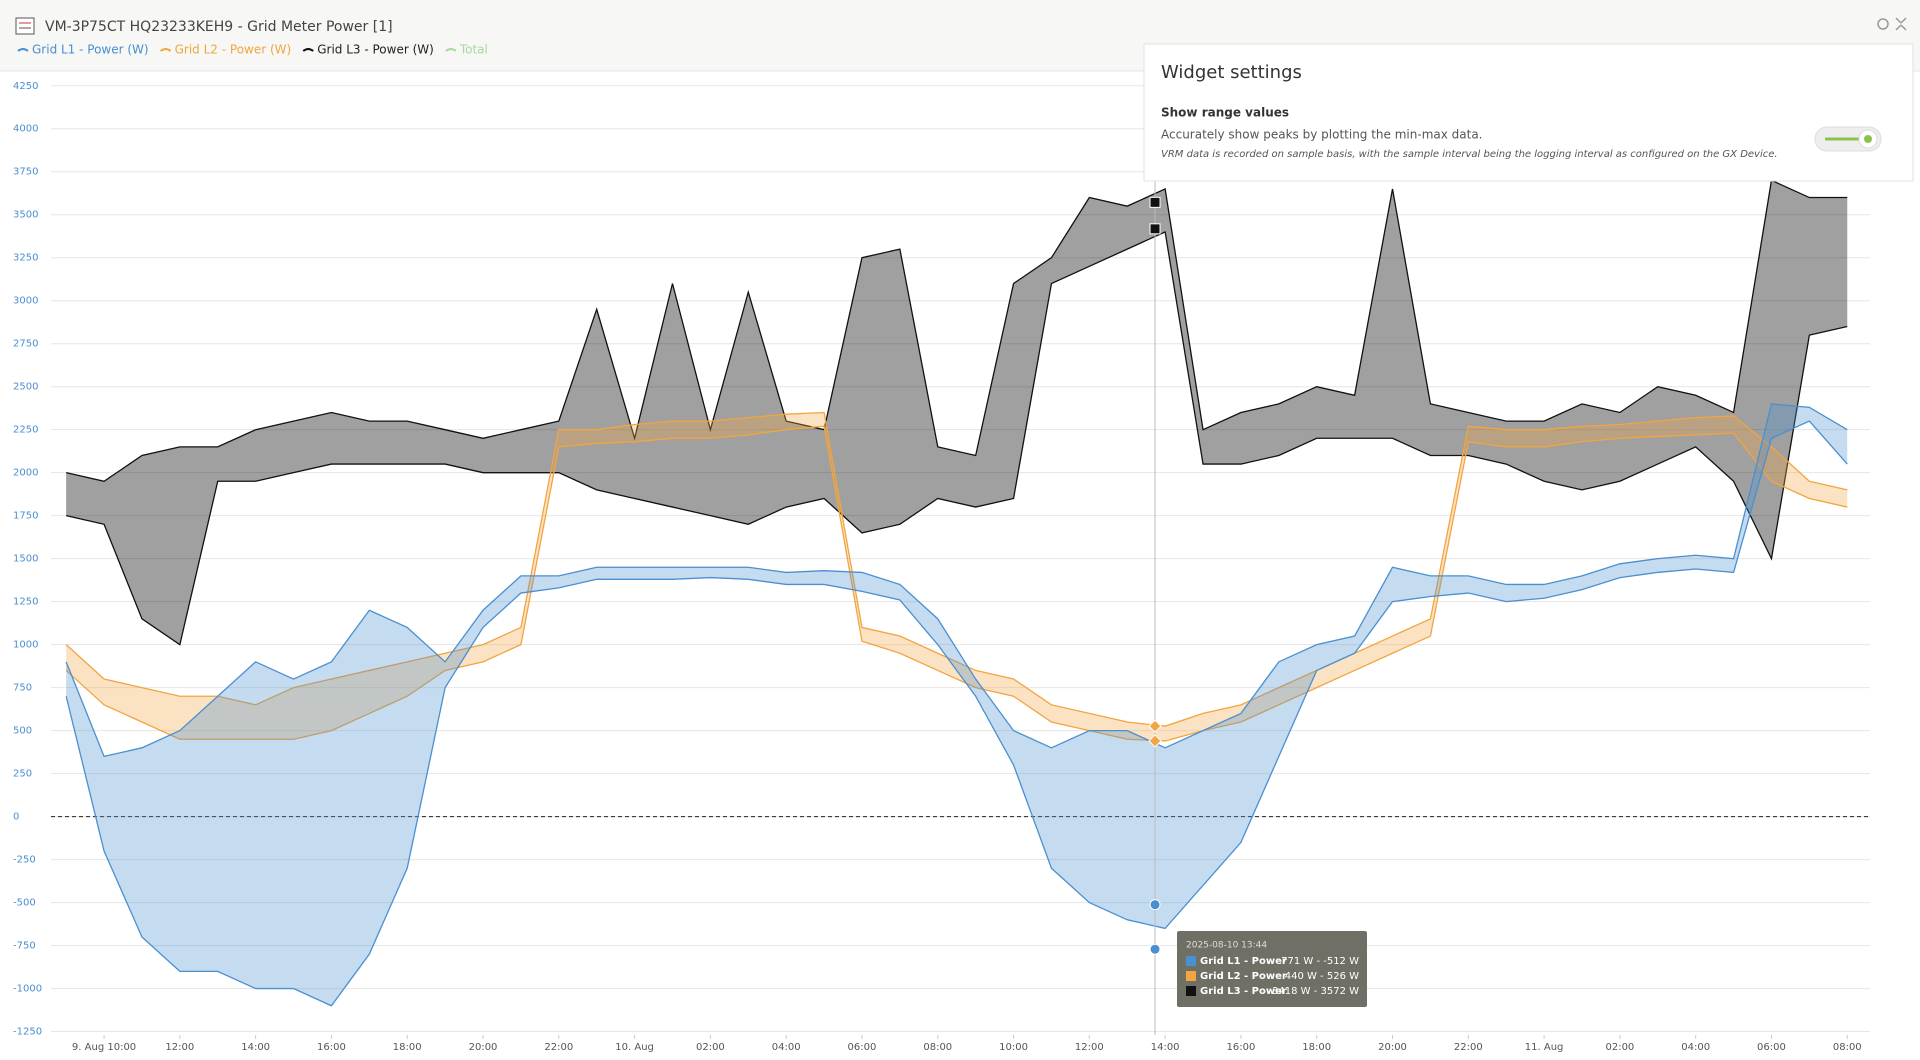  What do you see at coordinates (233, 50) in the screenshot?
I see `legend-label: Grid L2 - Power (W)` at bounding box center [233, 50].